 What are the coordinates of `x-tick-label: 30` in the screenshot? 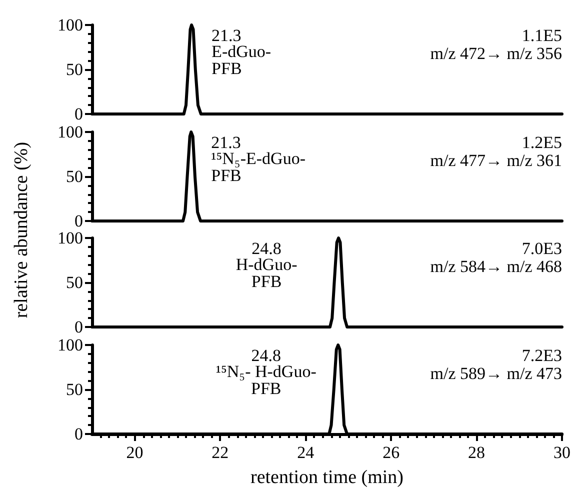 It's located at (562, 452).